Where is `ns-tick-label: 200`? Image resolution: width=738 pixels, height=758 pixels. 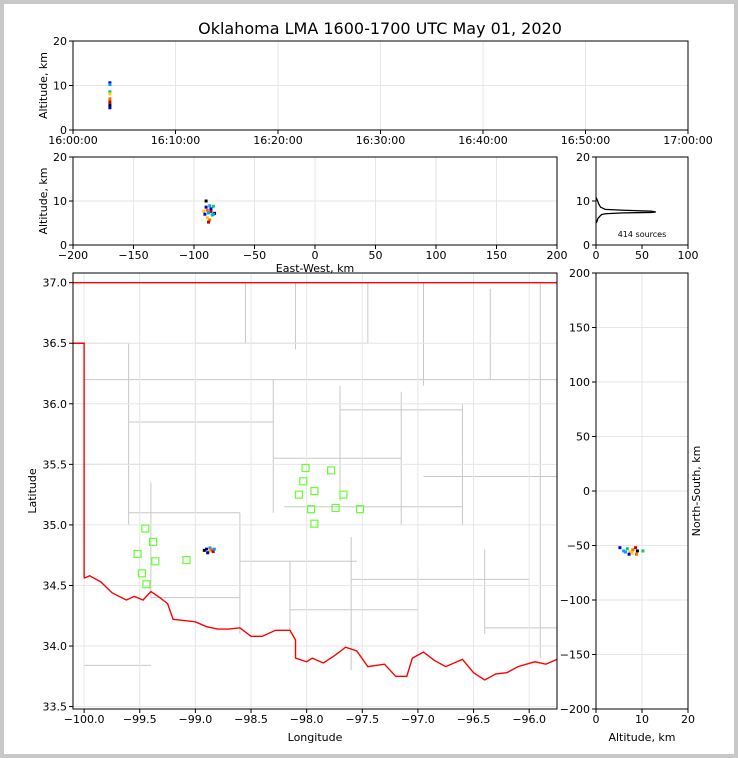 ns-tick-label: 200 is located at coordinates (579, 273).